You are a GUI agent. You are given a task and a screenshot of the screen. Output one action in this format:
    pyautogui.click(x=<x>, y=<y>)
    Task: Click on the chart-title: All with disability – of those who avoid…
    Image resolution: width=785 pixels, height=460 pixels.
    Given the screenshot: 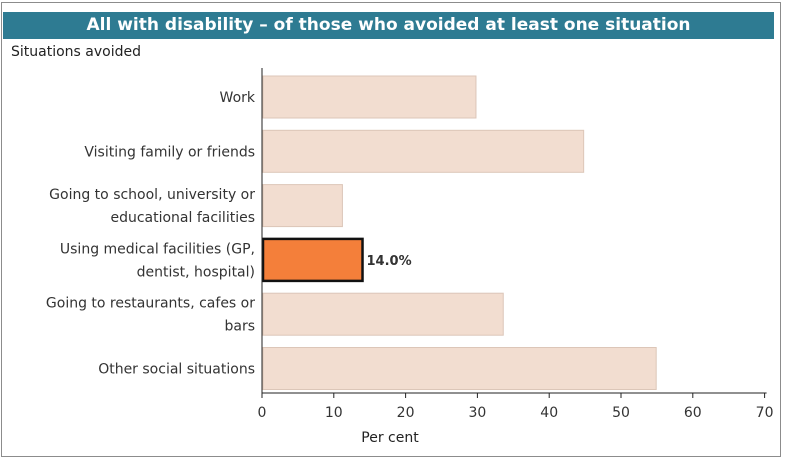 What is the action you would take?
    pyautogui.click(x=388, y=25)
    